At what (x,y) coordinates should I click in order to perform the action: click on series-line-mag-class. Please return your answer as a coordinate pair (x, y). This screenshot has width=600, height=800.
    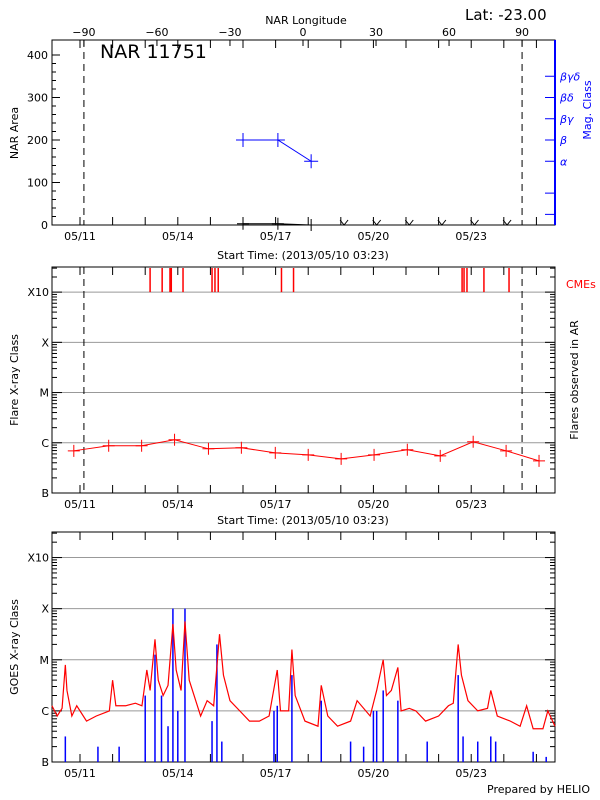
    Looking at the image, I should click on (277, 150).